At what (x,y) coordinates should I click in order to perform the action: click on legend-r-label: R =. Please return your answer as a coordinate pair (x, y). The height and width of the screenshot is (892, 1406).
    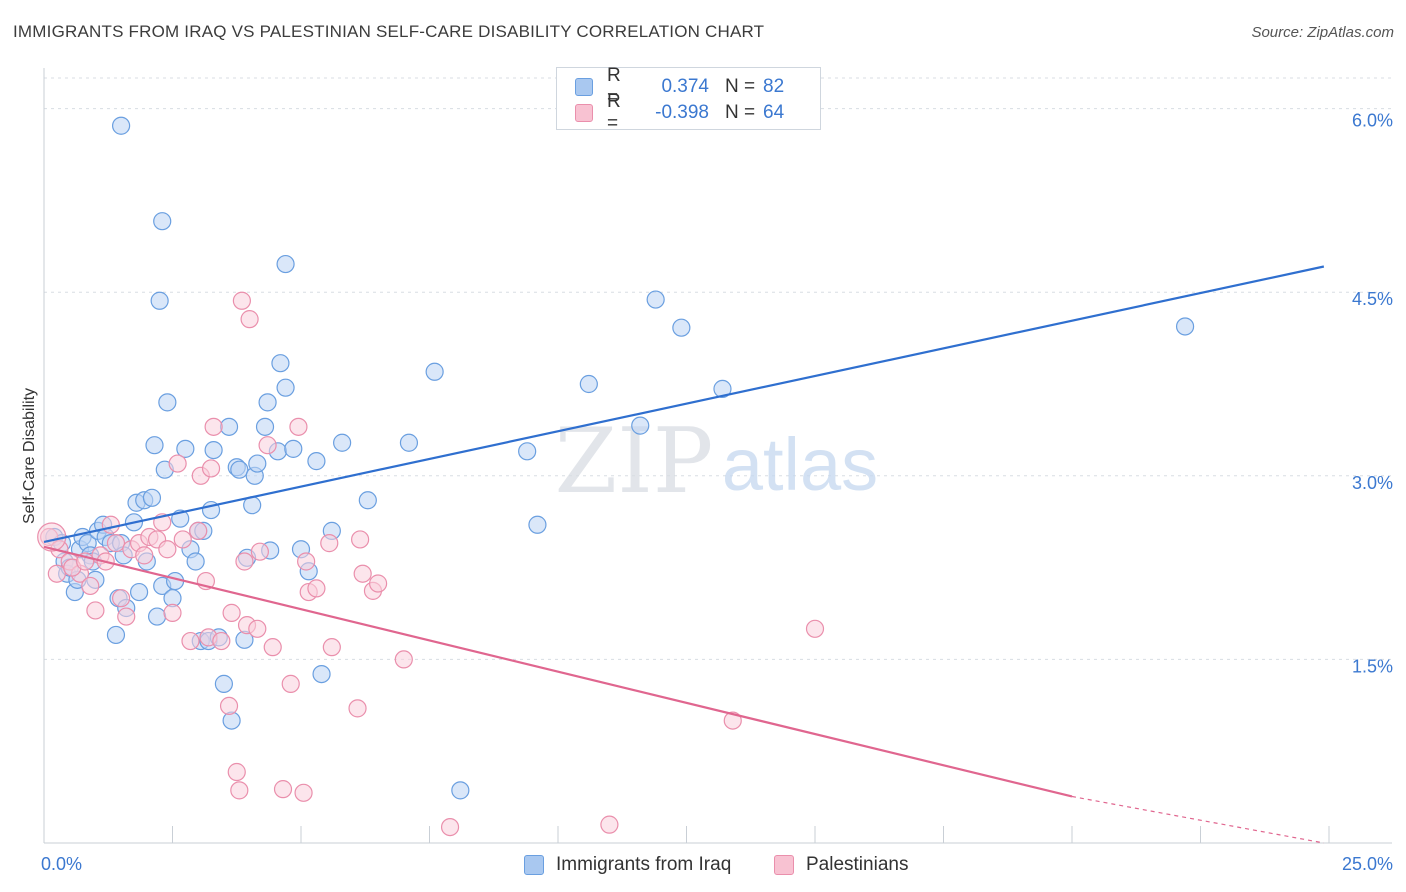
    Looking at the image, I should click on (614, 112).